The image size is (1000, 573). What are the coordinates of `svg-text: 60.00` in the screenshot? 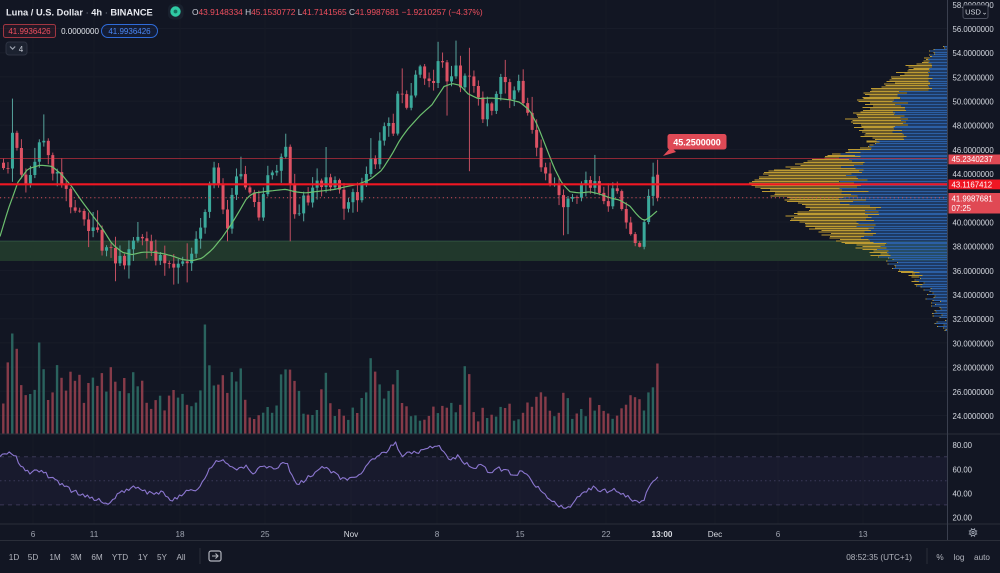 It's located at (963, 469).